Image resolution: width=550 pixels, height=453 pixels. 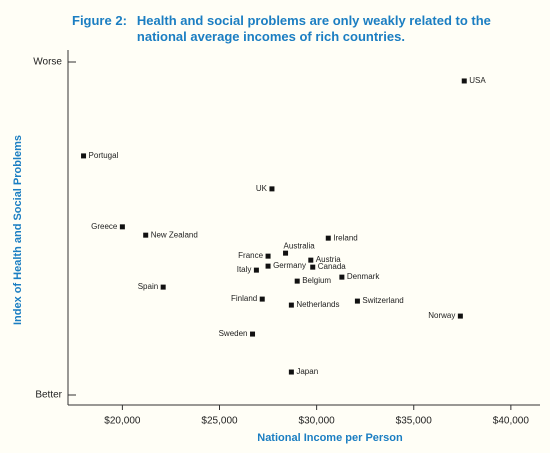 What do you see at coordinates (122, 421) in the screenshot?
I see `x-tick-label: $20,000` at bounding box center [122, 421].